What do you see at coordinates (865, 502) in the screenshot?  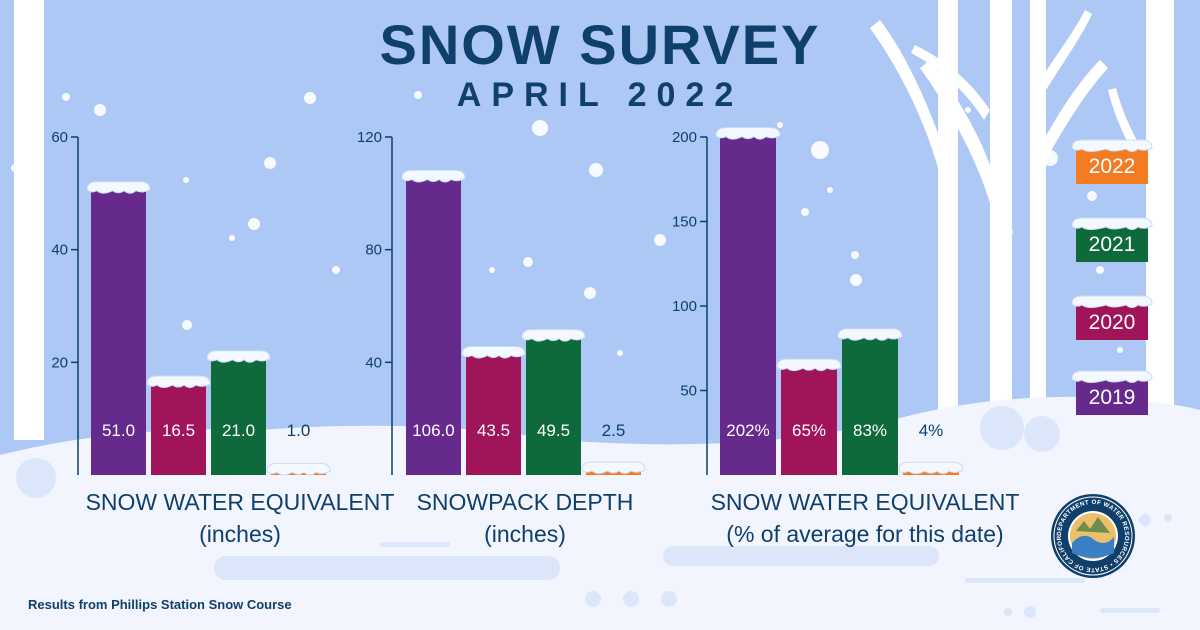 I see `panel-3-label-line1: SNOW WATER EQUIVALENT` at bounding box center [865, 502].